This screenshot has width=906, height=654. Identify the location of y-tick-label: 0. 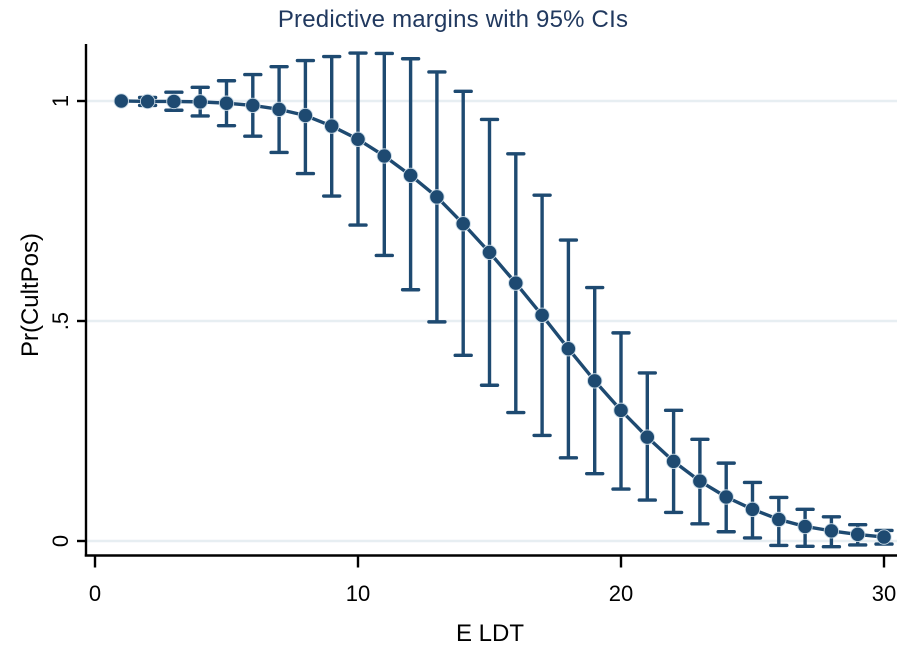
(60, 541).